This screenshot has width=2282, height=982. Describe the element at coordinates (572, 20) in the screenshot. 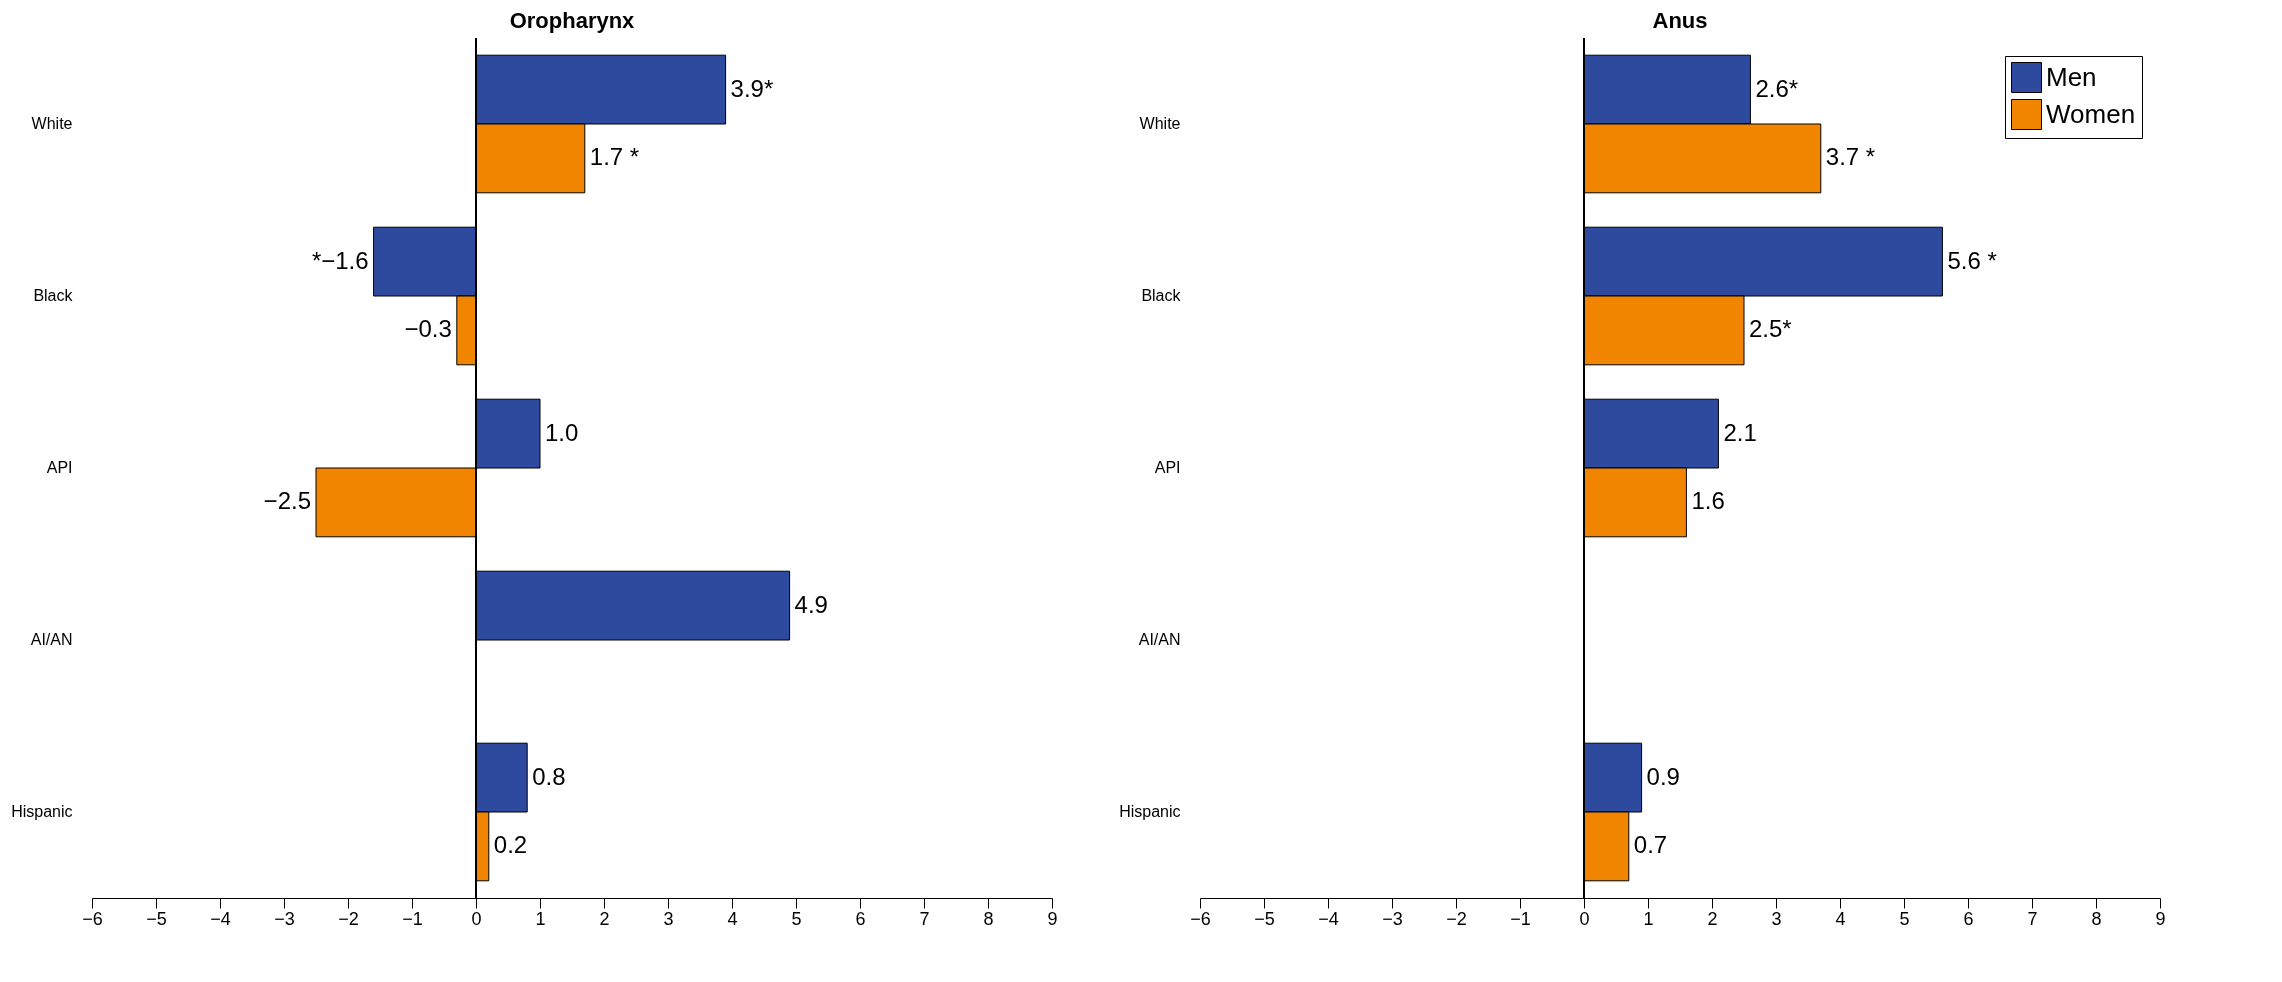

I see `chart-title: Oropharynx` at that location.